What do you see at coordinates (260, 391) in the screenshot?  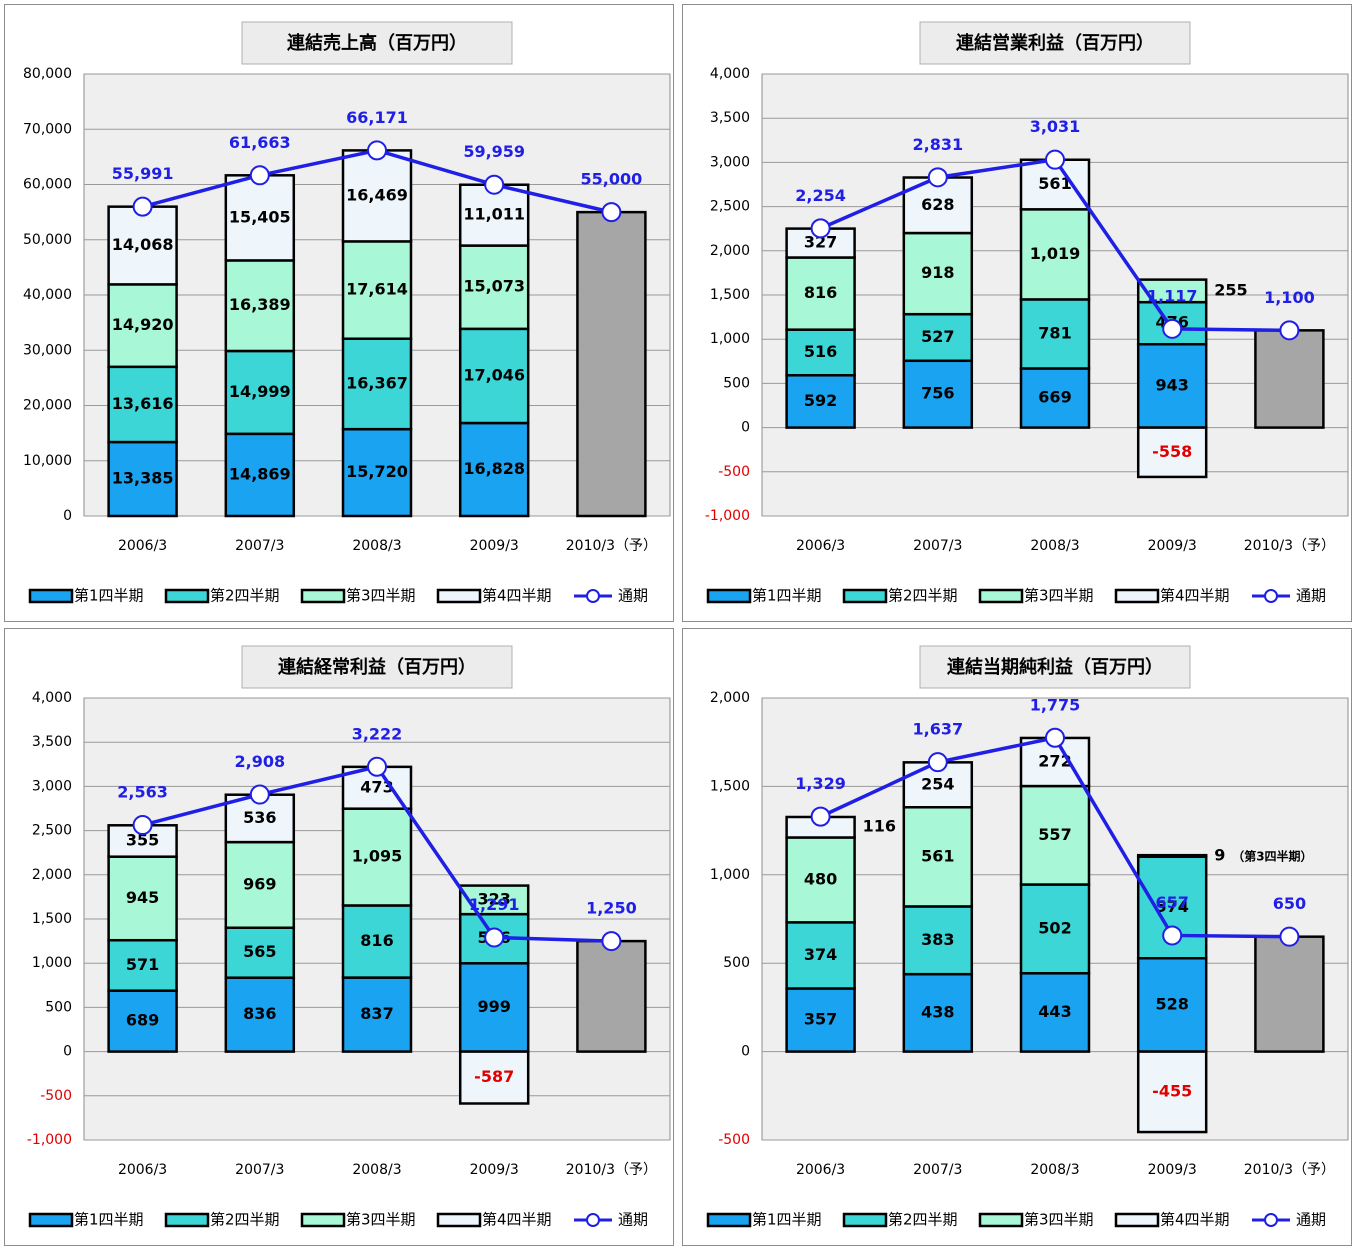 I see `bar-value-label: 14,999` at bounding box center [260, 391].